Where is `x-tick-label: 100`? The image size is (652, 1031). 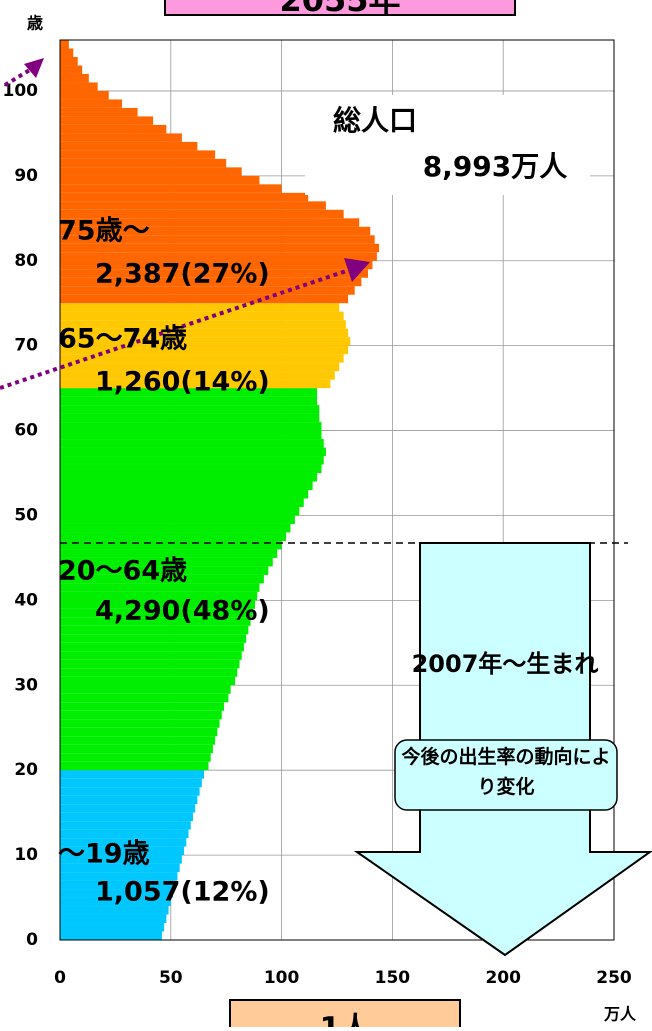
x-tick-label: 100 is located at coordinates (282, 978).